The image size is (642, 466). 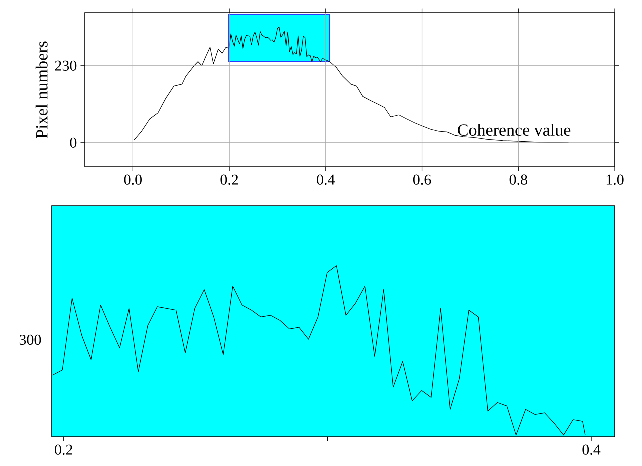 What do you see at coordinates (615, 179) in the screenshot?
I see `x-tick-label: 1.0` at bounding box center [615, 179].